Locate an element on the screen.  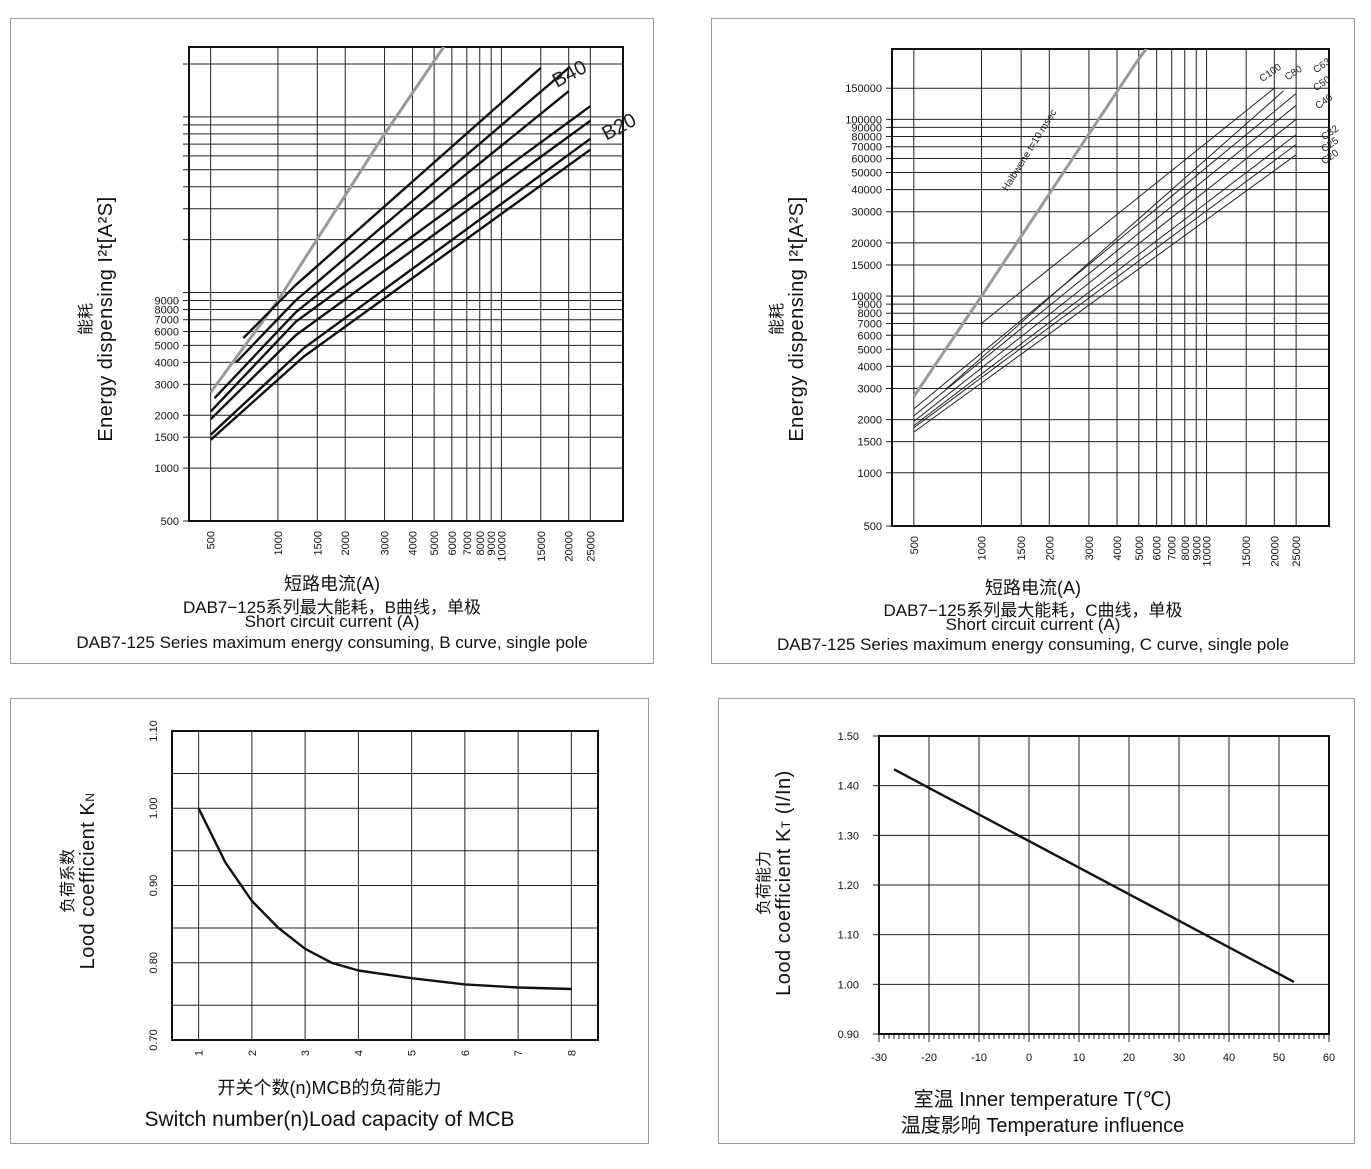
b-curve-y-axis-title: 能耗 Energy dispensing I²t[A²S] is located at coordinates (97, 319).